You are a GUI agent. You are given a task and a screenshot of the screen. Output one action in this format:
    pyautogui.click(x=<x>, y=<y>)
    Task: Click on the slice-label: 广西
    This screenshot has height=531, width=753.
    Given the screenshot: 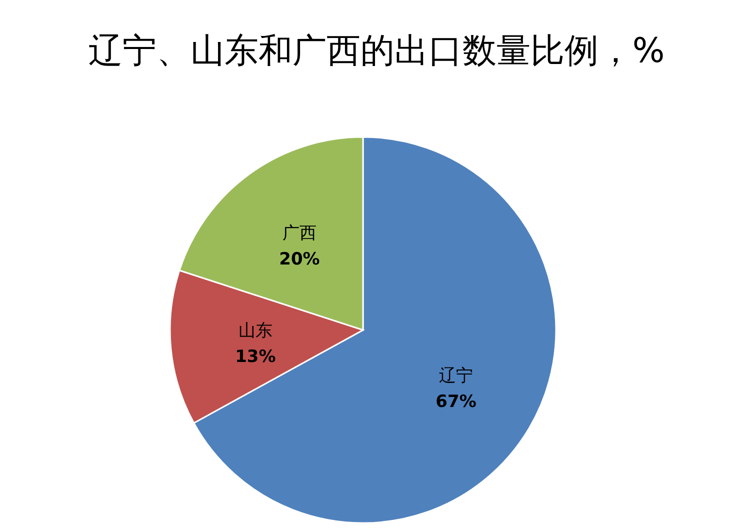 What is the action you would take?
    pyautogui.click(x=299, y=234)
    